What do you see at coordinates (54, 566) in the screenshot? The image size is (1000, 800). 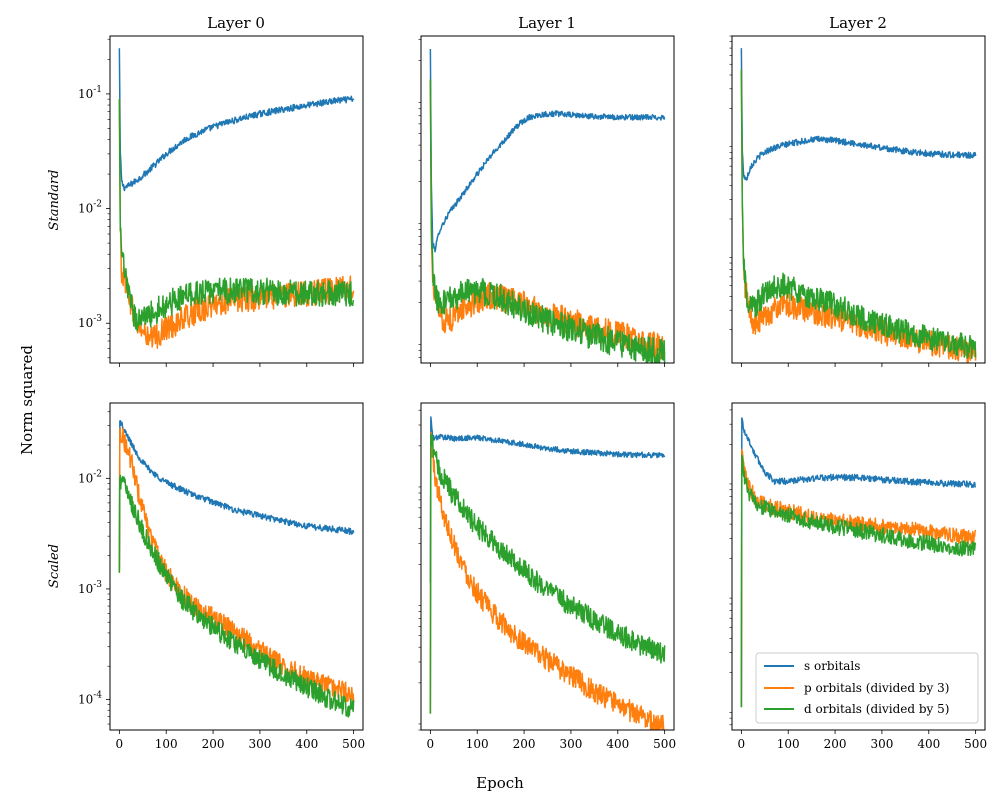 I see `row-label-scaled: Scaled` at bounding box center [54, 566].